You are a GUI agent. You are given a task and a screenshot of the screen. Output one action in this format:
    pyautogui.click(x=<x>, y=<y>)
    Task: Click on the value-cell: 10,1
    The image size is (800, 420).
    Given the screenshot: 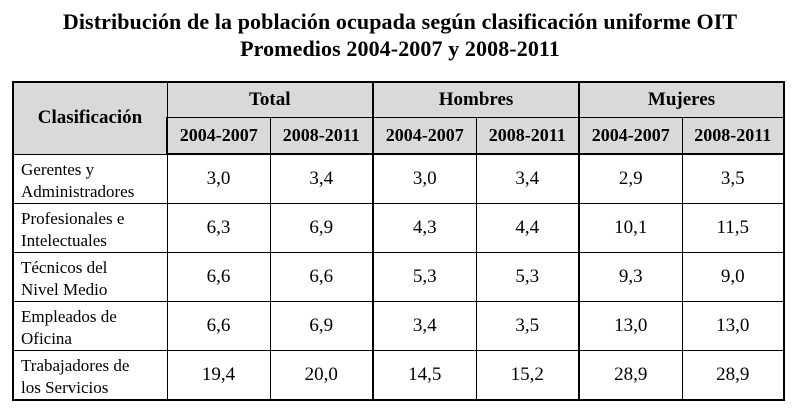 What is the action you would take?
    pyautogui.click(x=630, y=227)
    